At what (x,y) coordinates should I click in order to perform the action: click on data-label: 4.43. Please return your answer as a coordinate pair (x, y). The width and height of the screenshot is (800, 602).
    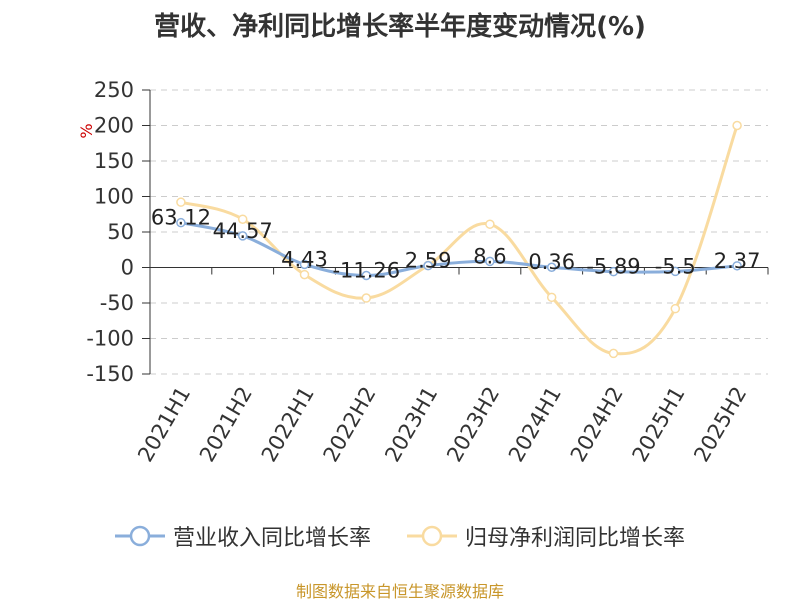
    Looking at the image, I should click on (304, 259).